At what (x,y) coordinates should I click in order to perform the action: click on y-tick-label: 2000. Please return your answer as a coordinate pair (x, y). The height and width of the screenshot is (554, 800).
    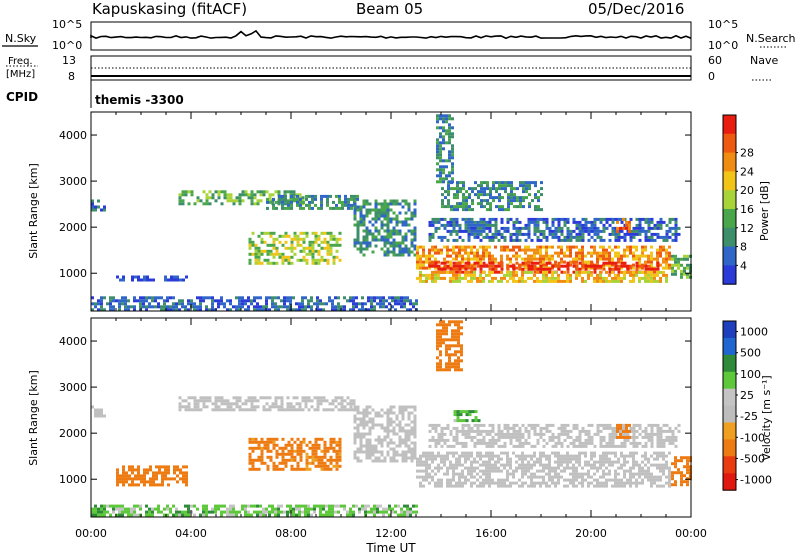
    Looking at the image, I should click on (73, 227).